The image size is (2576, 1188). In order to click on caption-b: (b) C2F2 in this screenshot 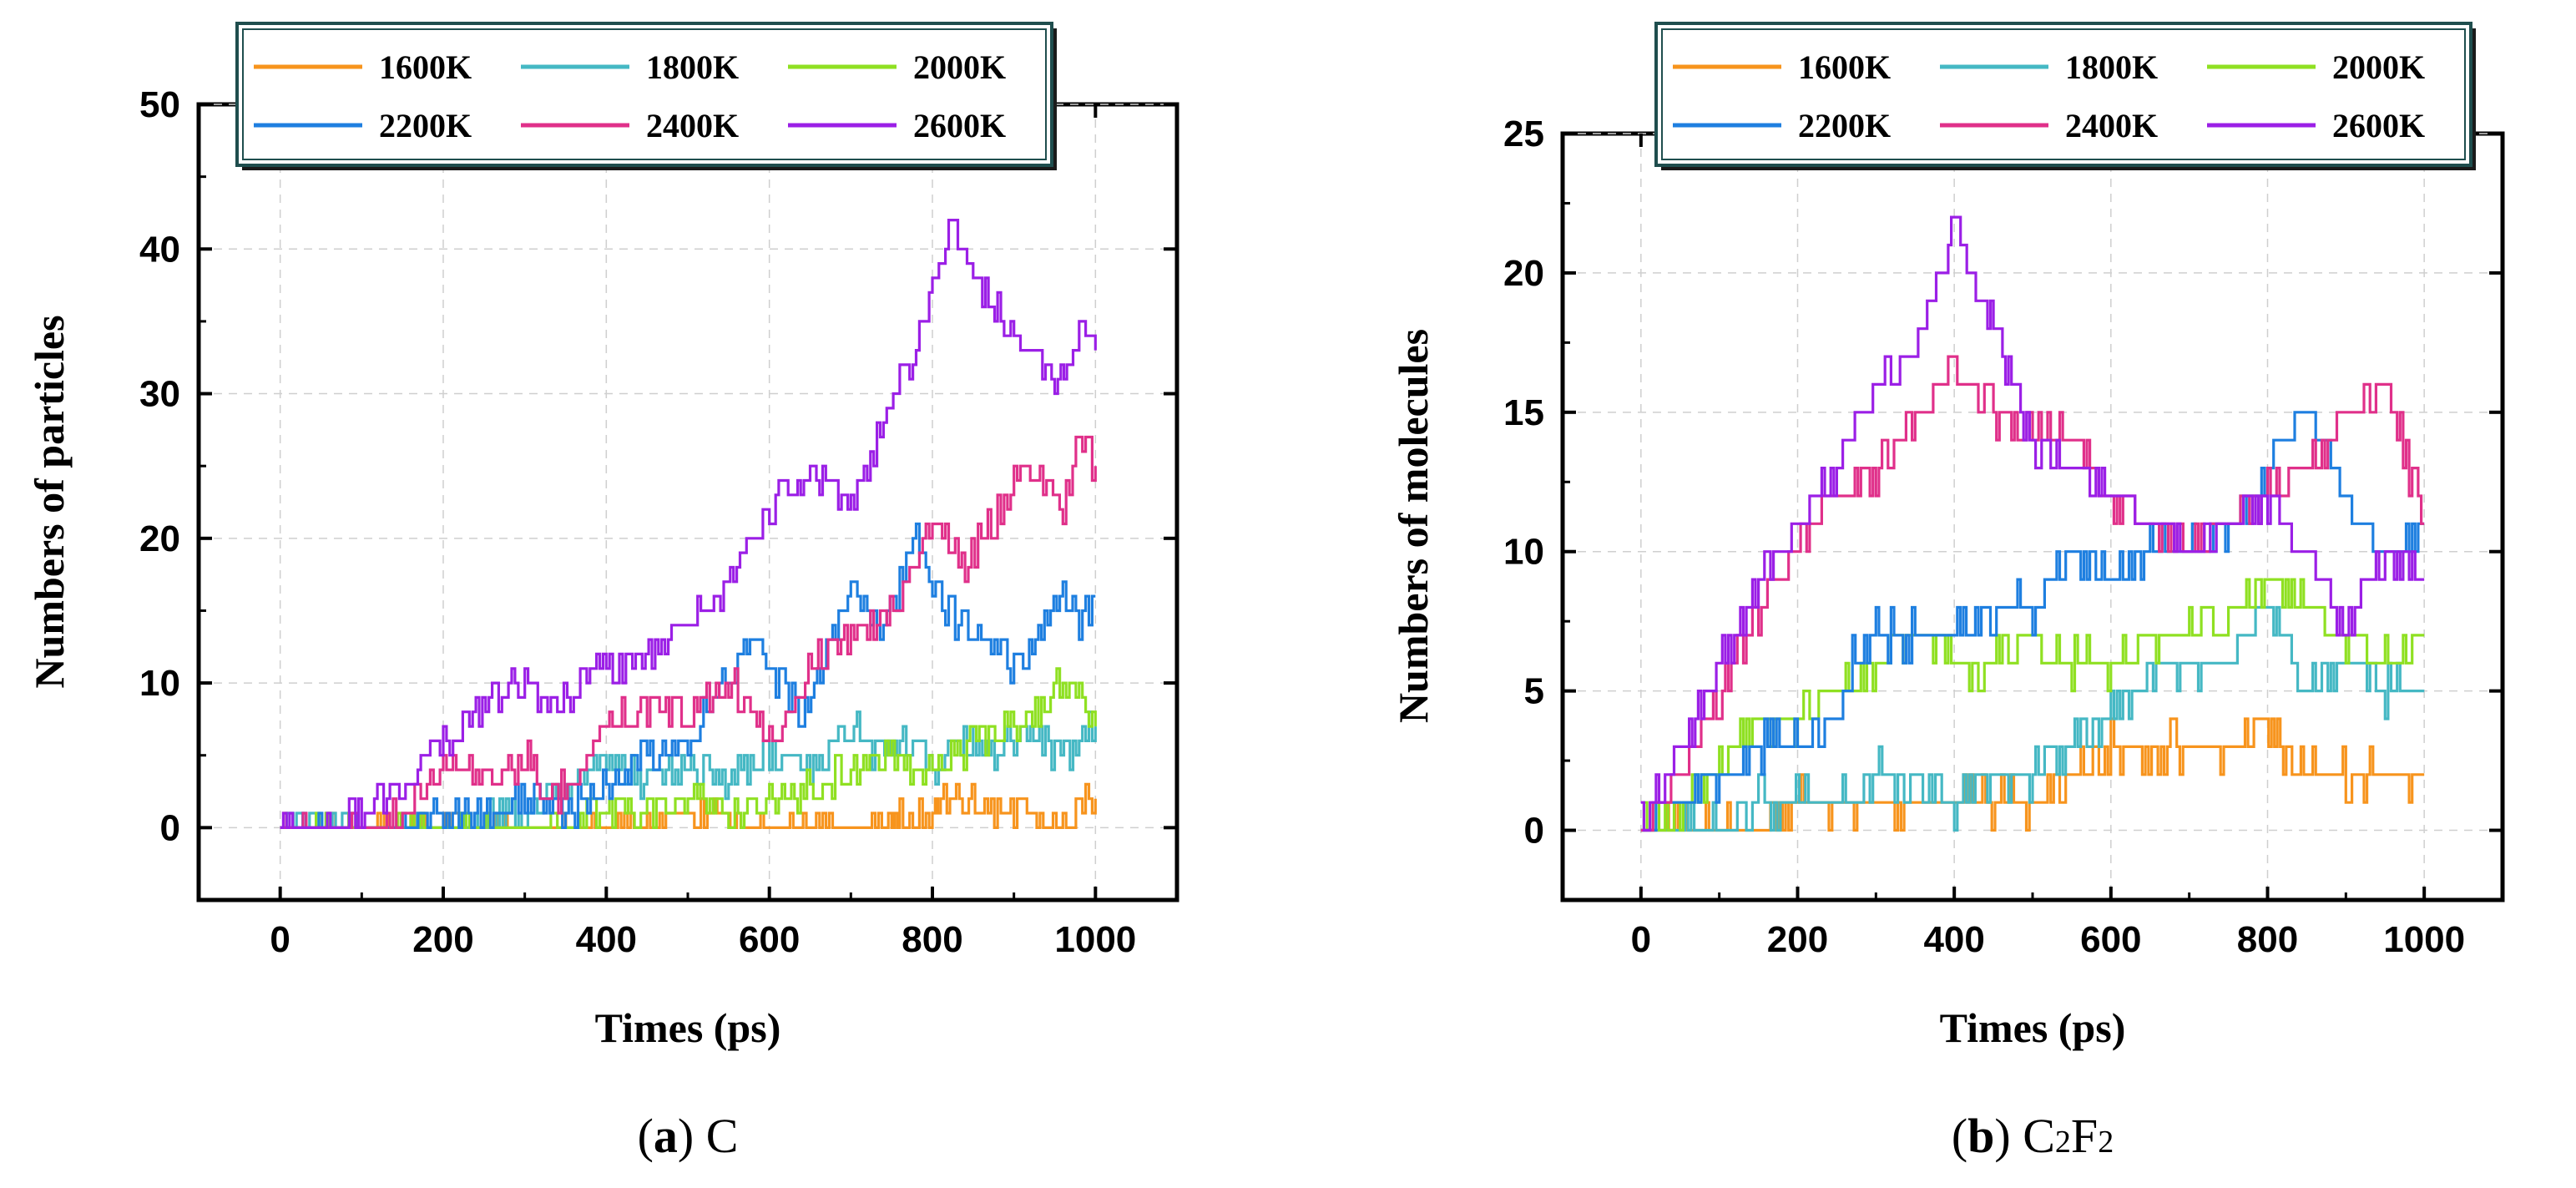, I will do `click(2033, 1136)`.